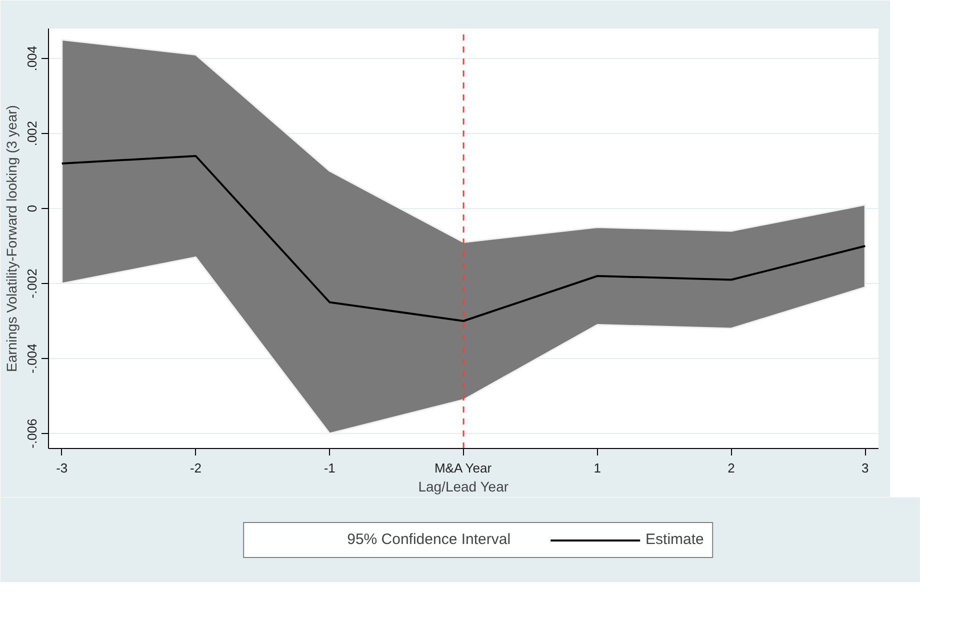  I want to click on y-tick-label: 0, so click(32, 208).